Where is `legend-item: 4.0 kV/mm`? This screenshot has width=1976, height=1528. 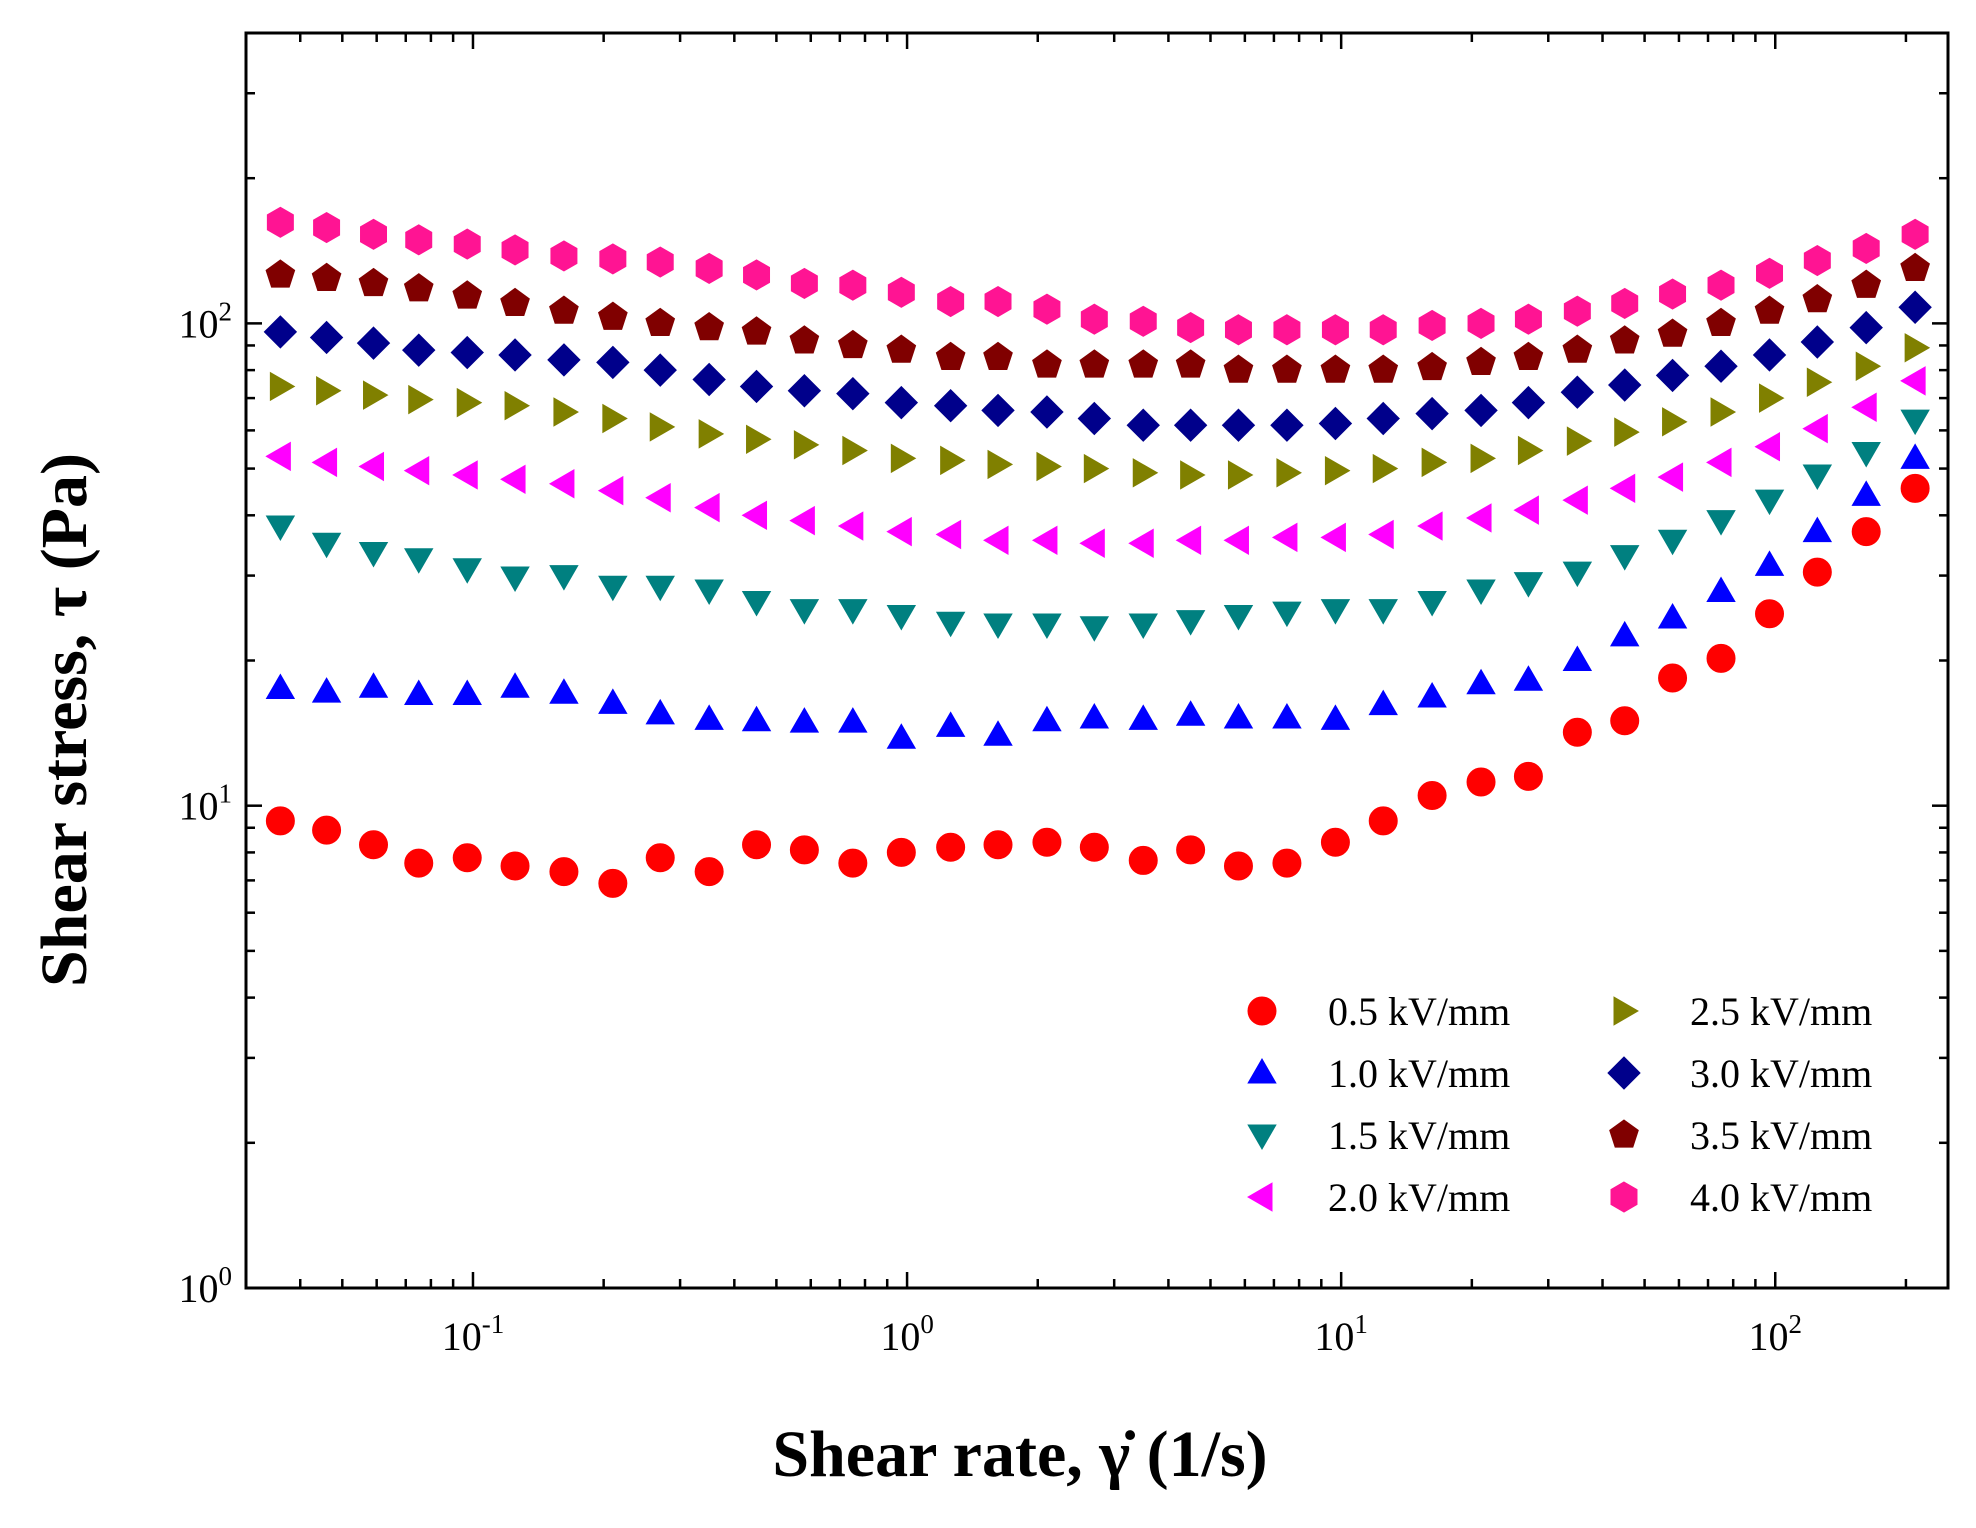
legend-item: 4.0 kV/mm is located at coordinates (1741, 1197).